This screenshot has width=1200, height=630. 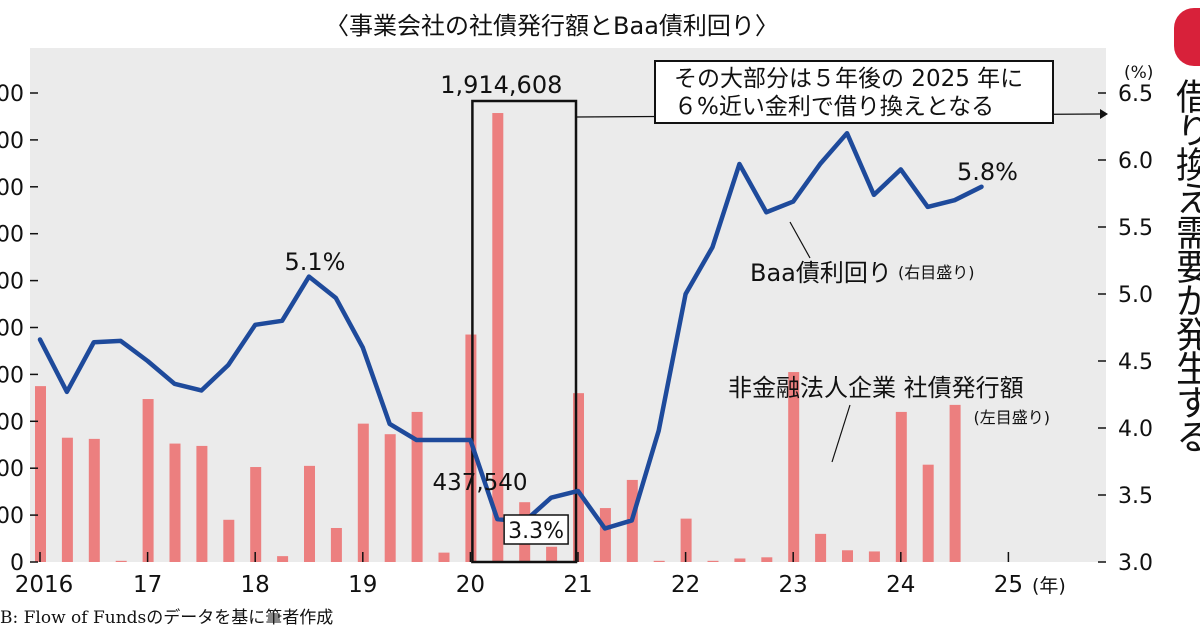 I want to click on y-left-tick-label: 1,400, so click(x=12, y=235).